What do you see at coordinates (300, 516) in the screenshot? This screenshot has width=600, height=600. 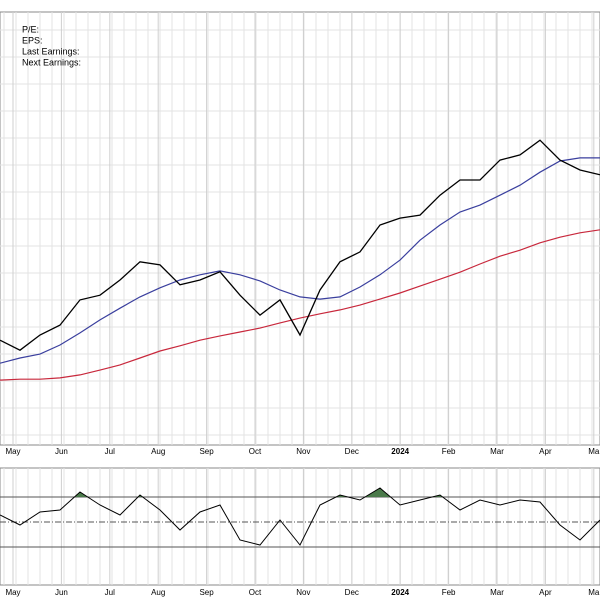 I see `indicator-line` at bounding box center [300, 516].